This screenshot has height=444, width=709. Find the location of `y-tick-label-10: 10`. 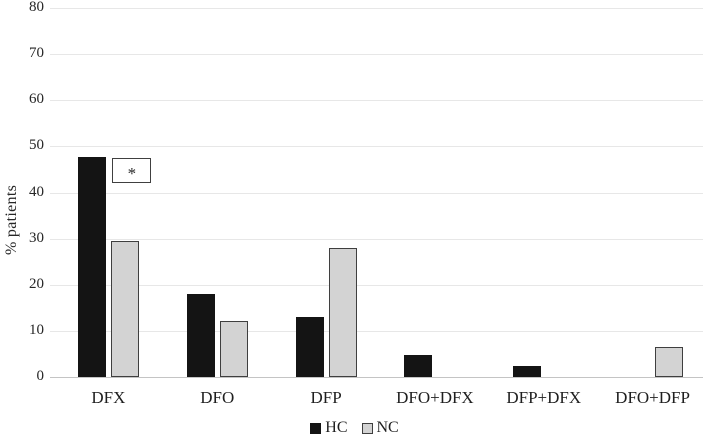

y-tick-label-10: 10 is located at coordinates (36, 329).